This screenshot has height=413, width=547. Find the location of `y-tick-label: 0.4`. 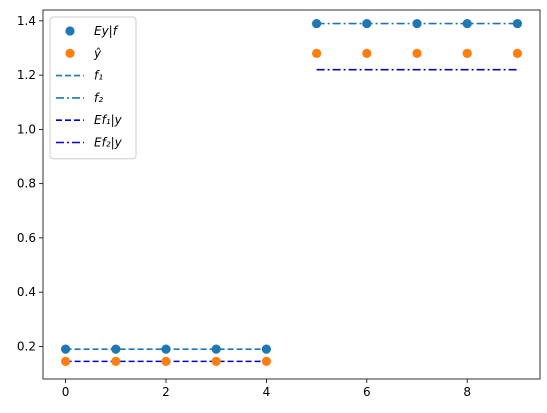

y-tick-label: 0.4 is located at coordinates (26, 292).